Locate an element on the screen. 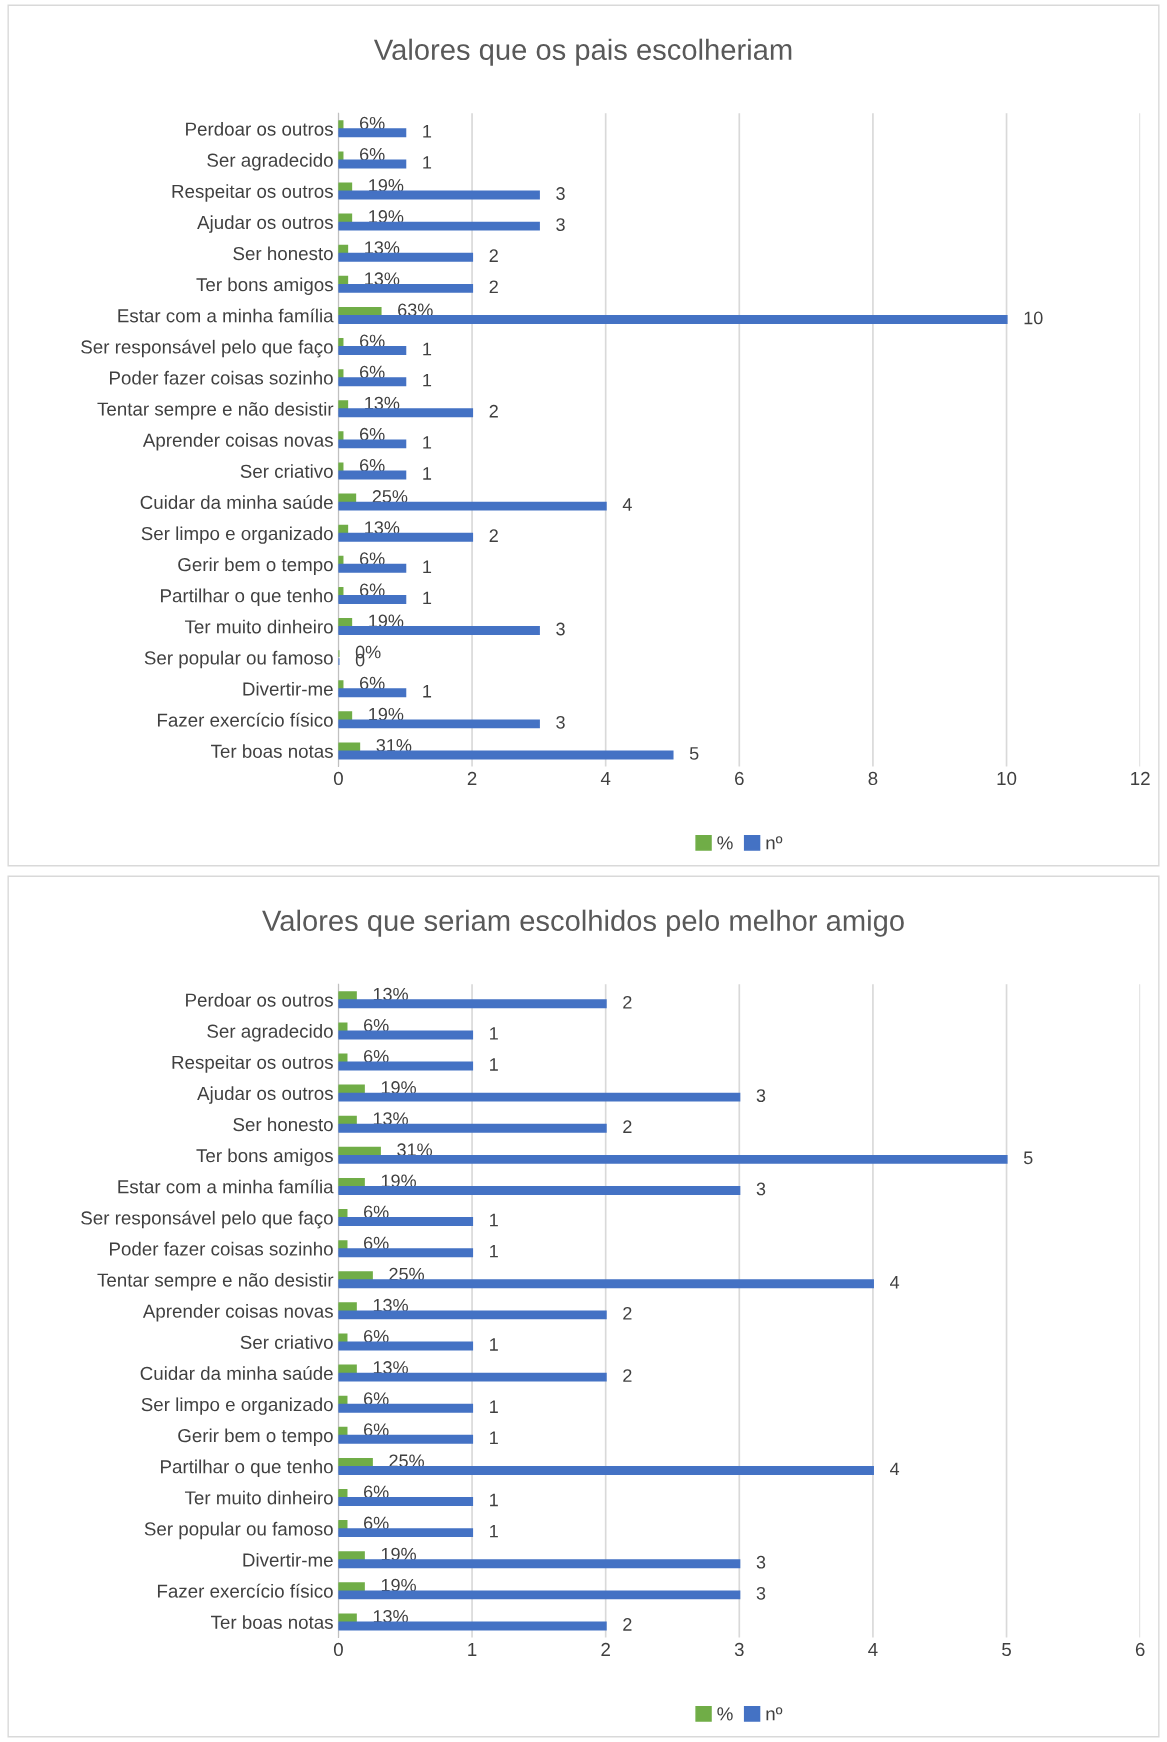  x-tick-label: 2 is located at coordinates (605, 1649).